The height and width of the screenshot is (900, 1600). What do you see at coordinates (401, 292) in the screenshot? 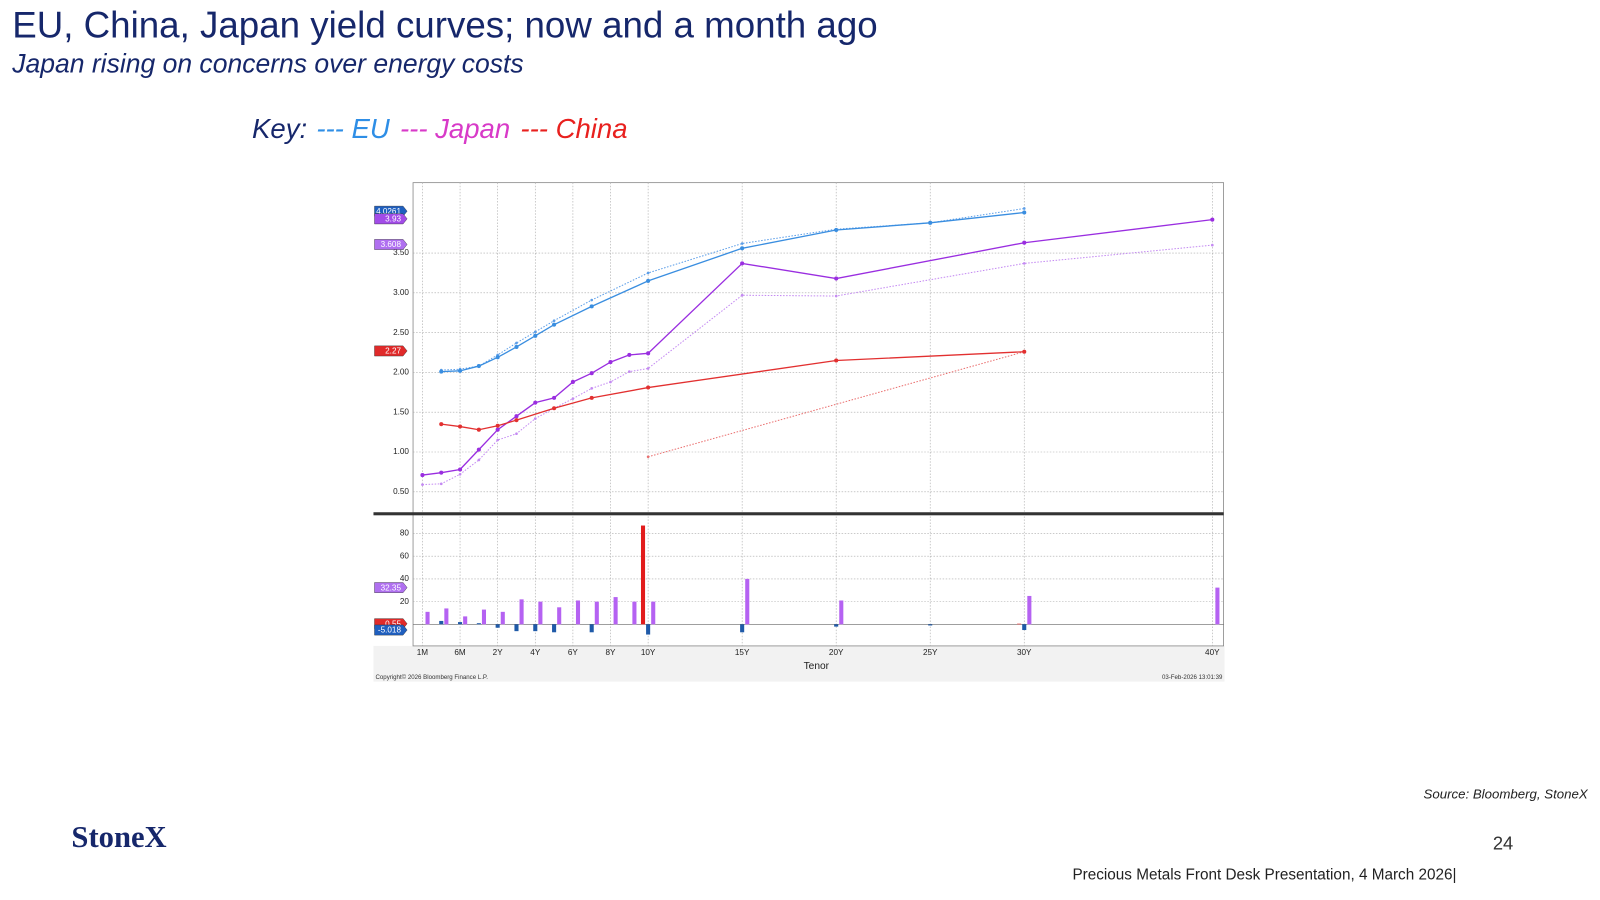
I see `y-tick-label: 3.00` at bounding box center [401, 292].